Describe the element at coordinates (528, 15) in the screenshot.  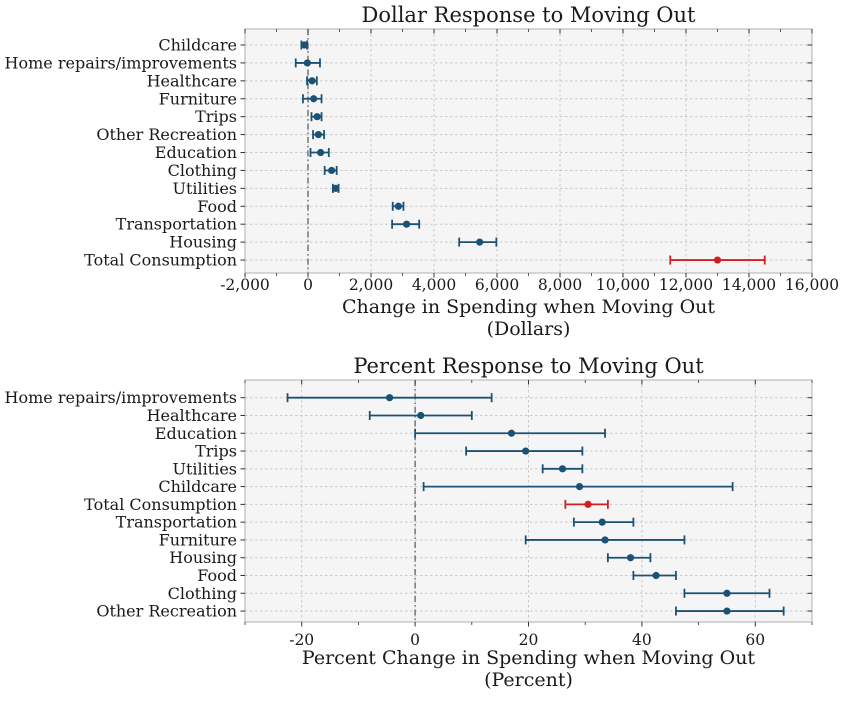
I see `chart-title-dollar: Dollar Response to Moving Out` at that location.